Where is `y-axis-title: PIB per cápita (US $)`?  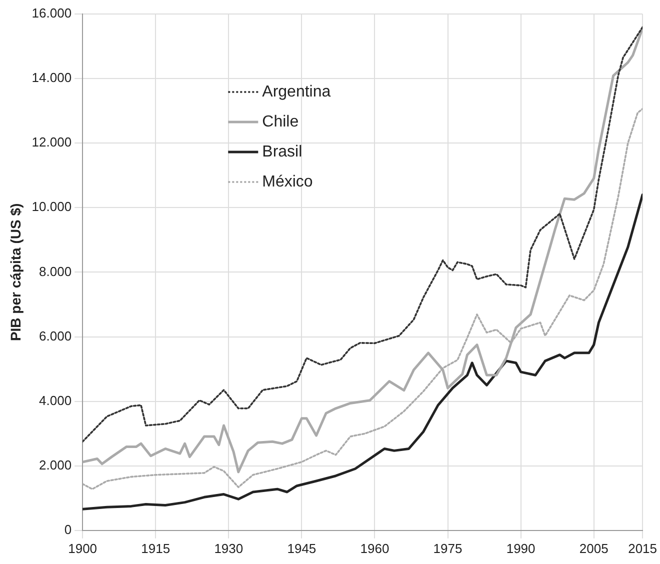
y-axis-title: PIB per cápita (US $) is located at coordinates (15, 272).